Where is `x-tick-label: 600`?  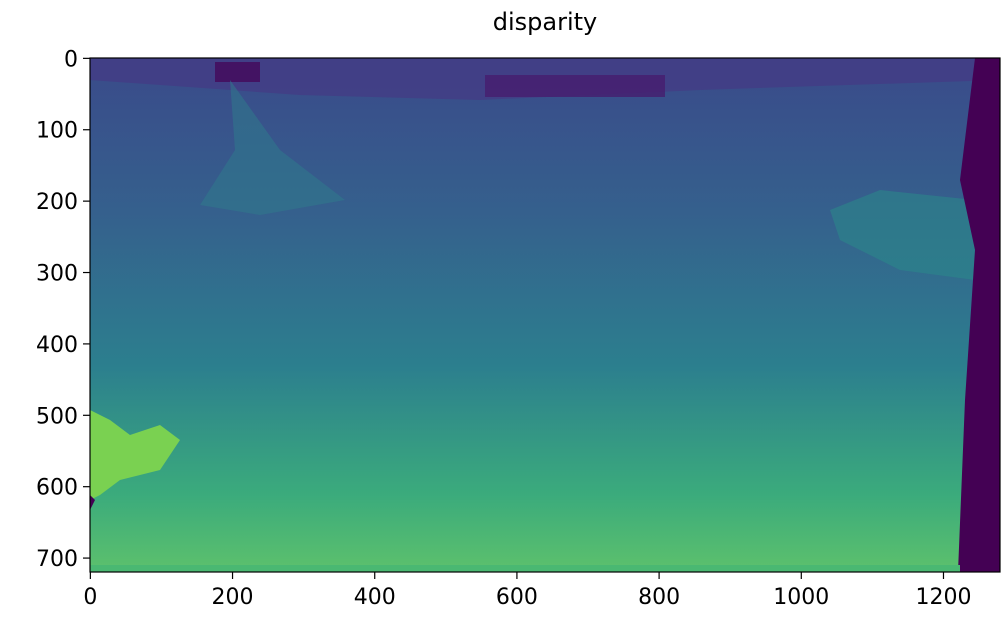
x-tick-label: 600 is located at coordinates (517, 597).